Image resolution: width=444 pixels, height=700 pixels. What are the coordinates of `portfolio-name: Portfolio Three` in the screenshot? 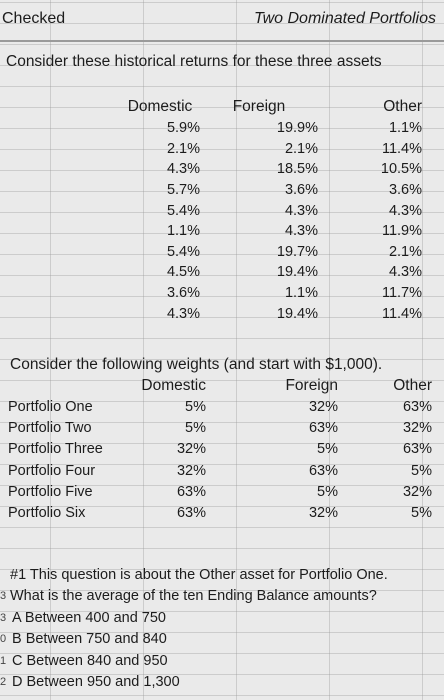 It's located at (55, 449).